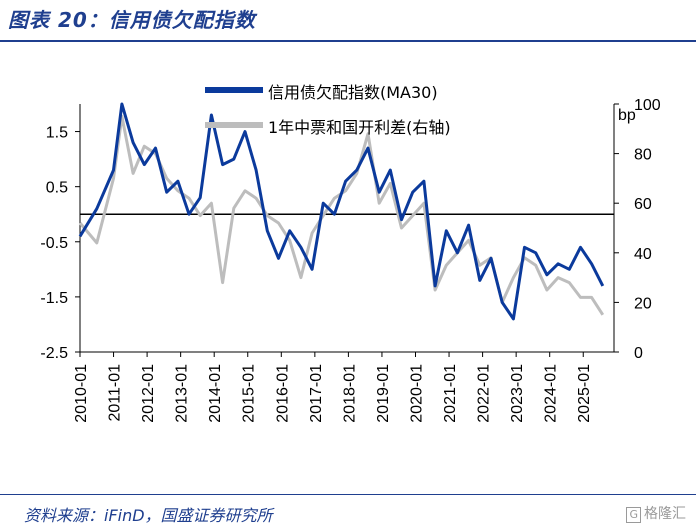  Describe the element at coordinates (215, 393) in the screenshot. I see `x-tick-label: 2014-01` at that location.